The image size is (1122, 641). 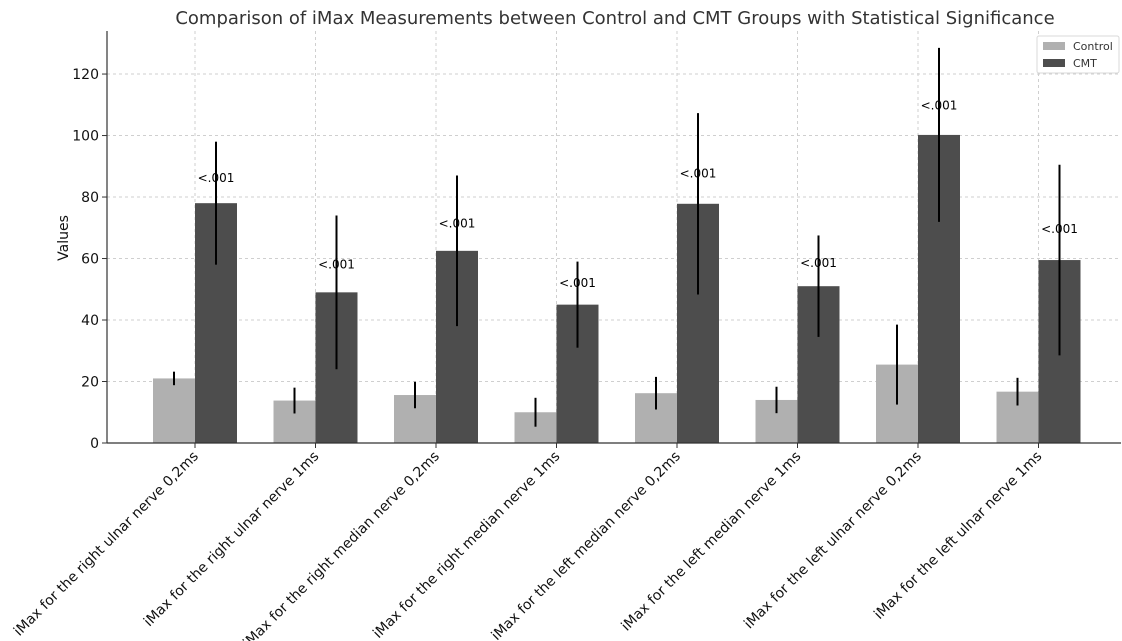 What do you see at coordinates (341, 545) in the screenshot?
I see `x-tick-label: iMax for the right median nerve 0,2ms` at bounding box center [341, 545].